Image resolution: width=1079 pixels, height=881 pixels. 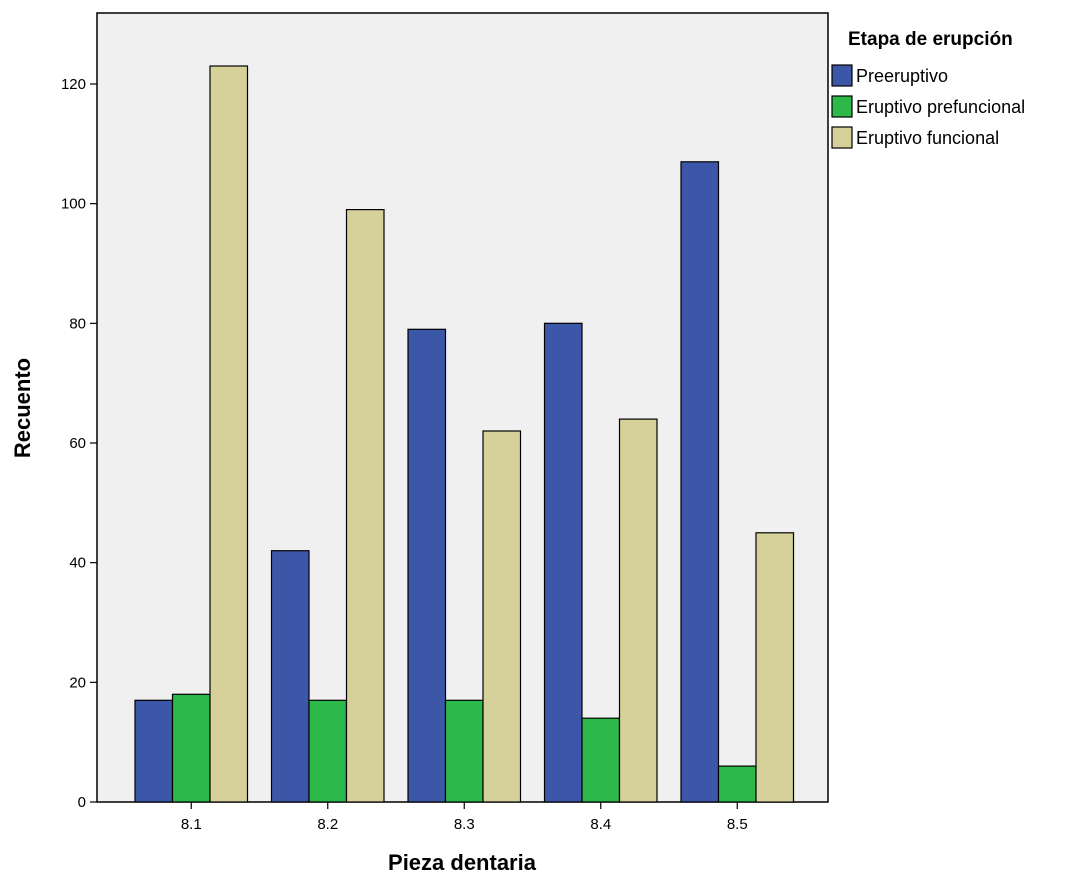 I want to click on x-tick-label-8.5: 8.5, so click(x=737, y=824).